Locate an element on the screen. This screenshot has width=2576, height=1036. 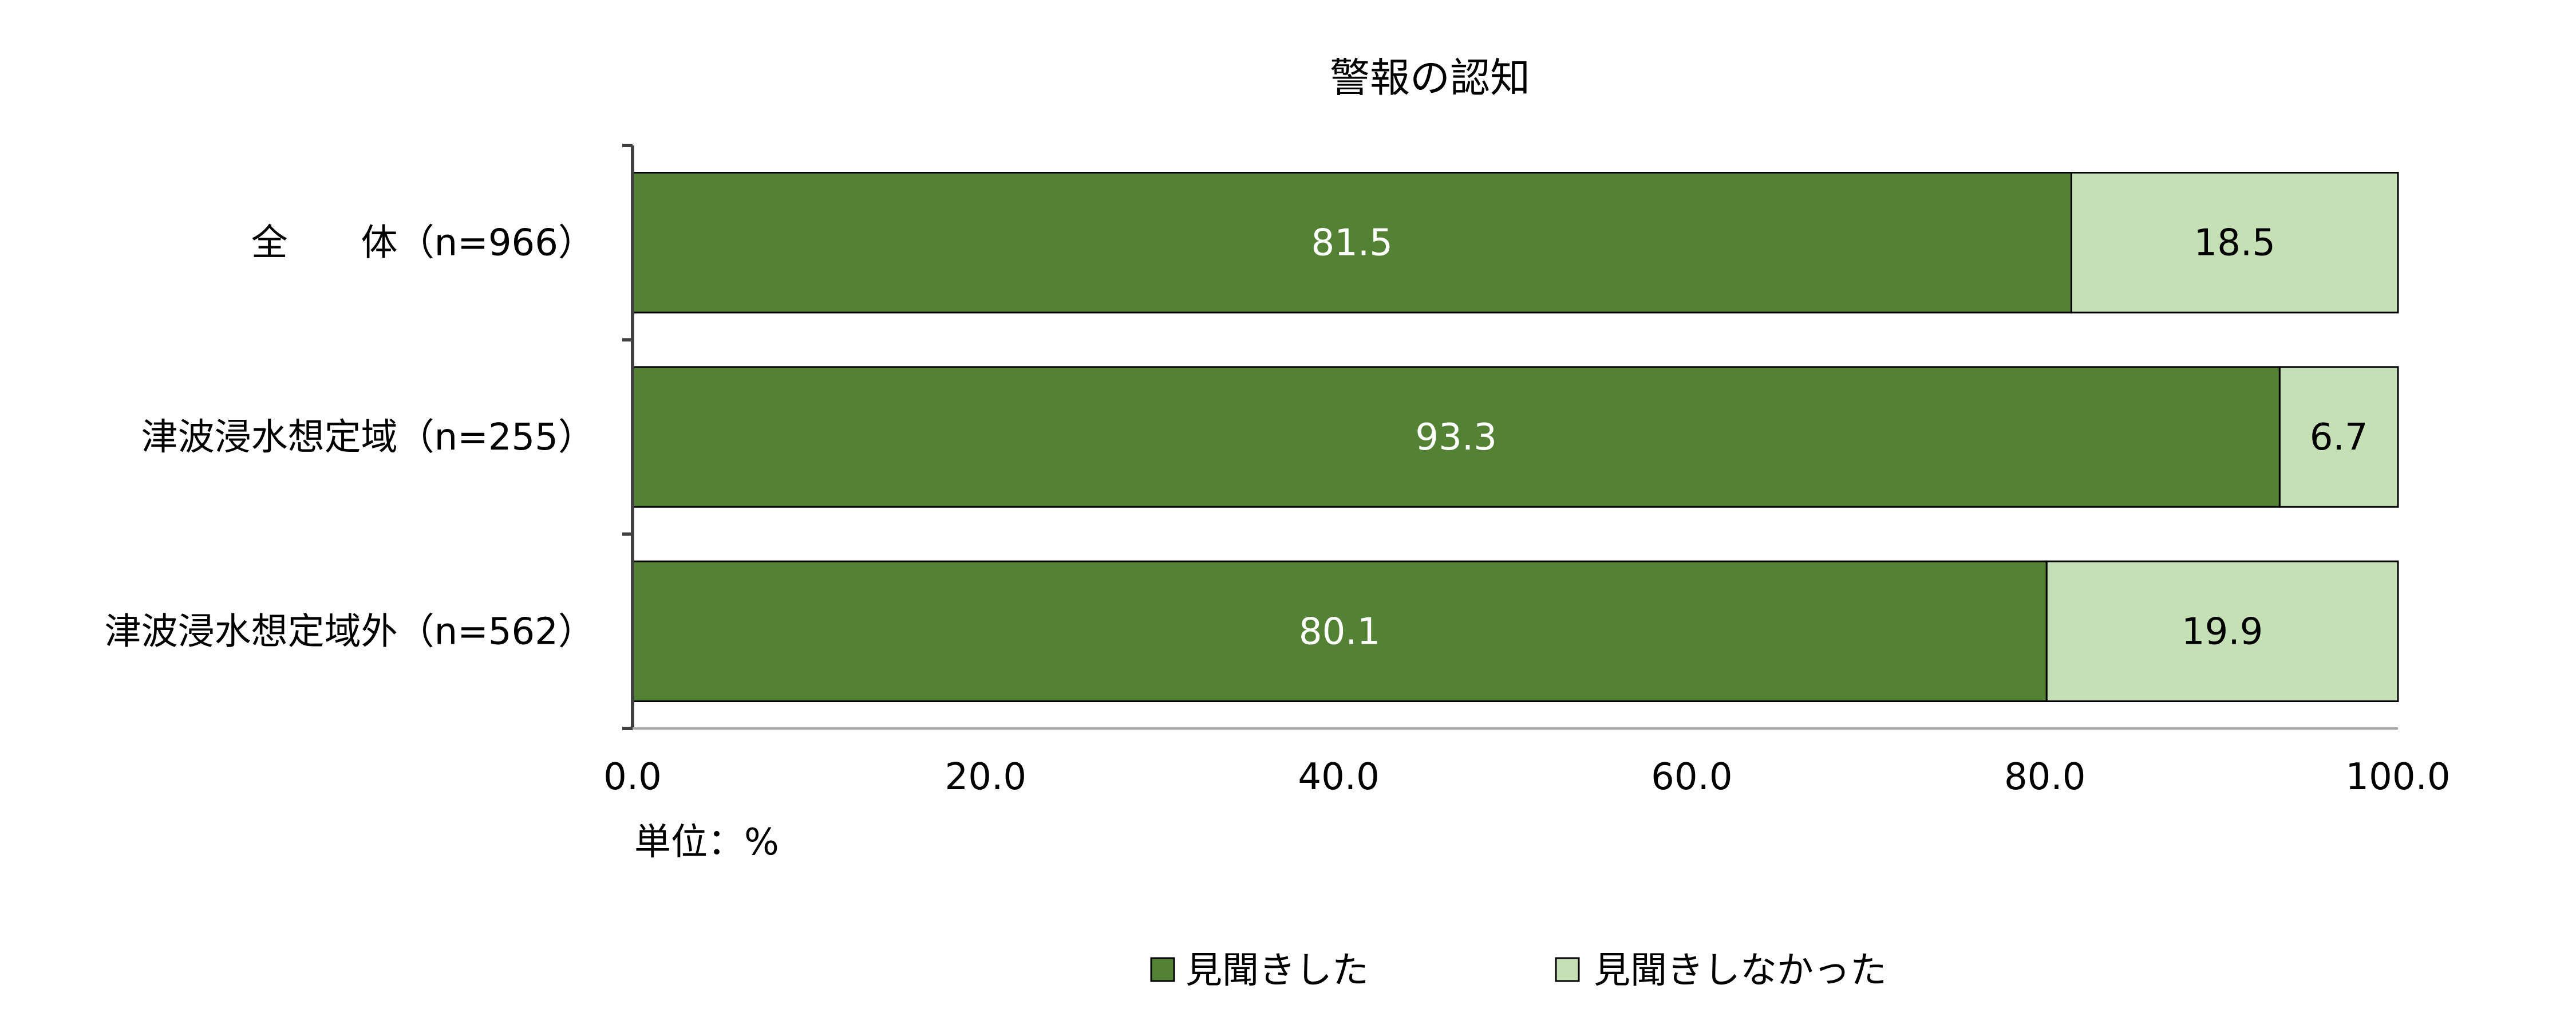
legend: 見聞きした 見聞きしなかった is located at coordinates (1518, 971).